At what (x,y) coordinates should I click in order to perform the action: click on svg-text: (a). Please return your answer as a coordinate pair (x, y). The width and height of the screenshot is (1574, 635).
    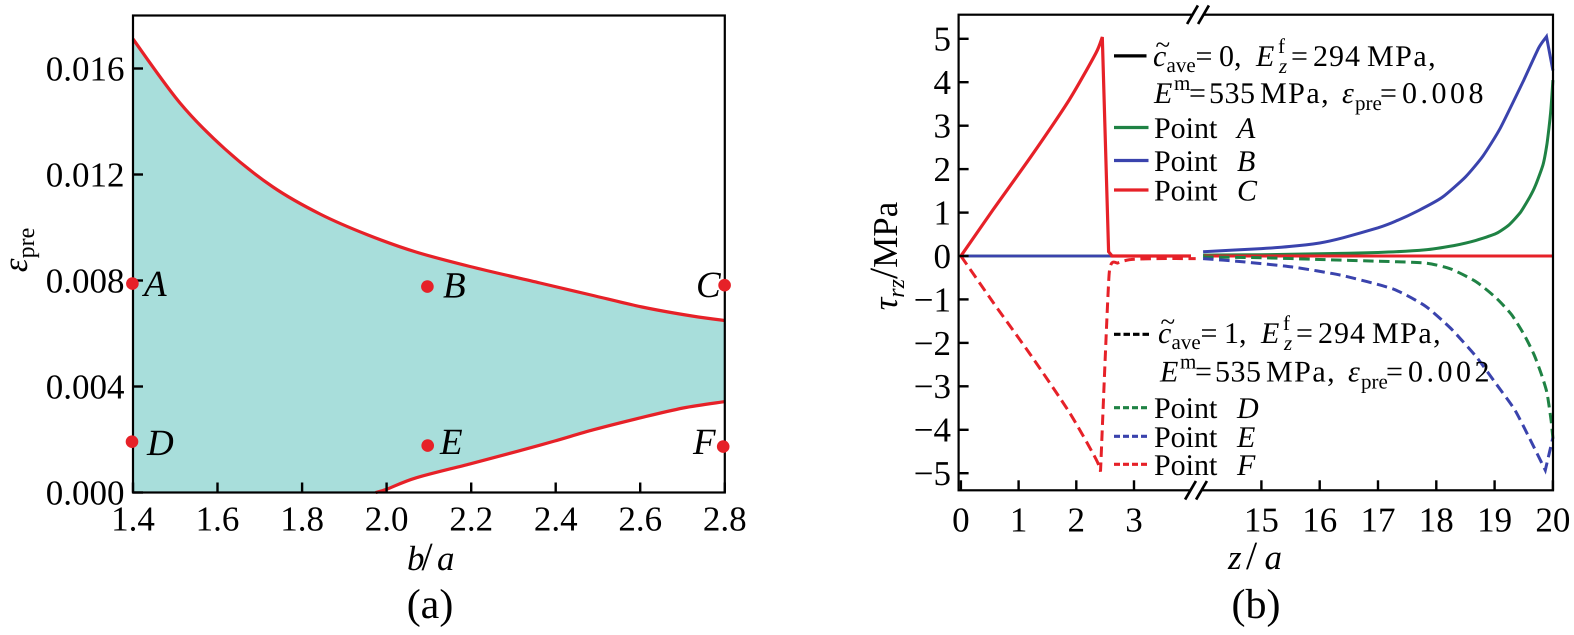
    Looking at the image, I should click on (430, 605).